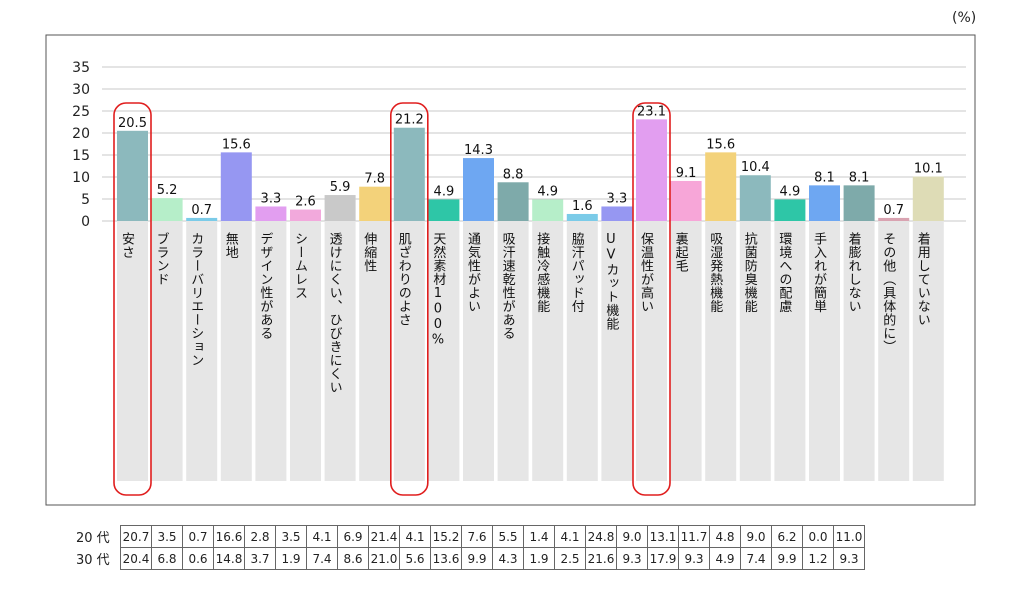  What do you see at coordinates (229, 558) in the screenshot?
I see `table-cell: 14.8` at bounding box center [229, 558].